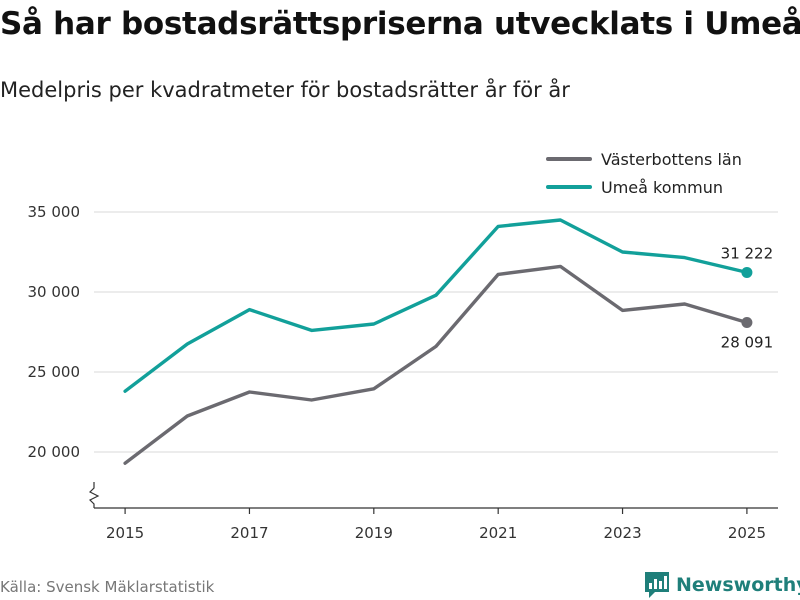  What do you see at coordinates (54, 292) in the screenshot?
I see `y-tick-label: 30 000` at bounding box center [54, 292].